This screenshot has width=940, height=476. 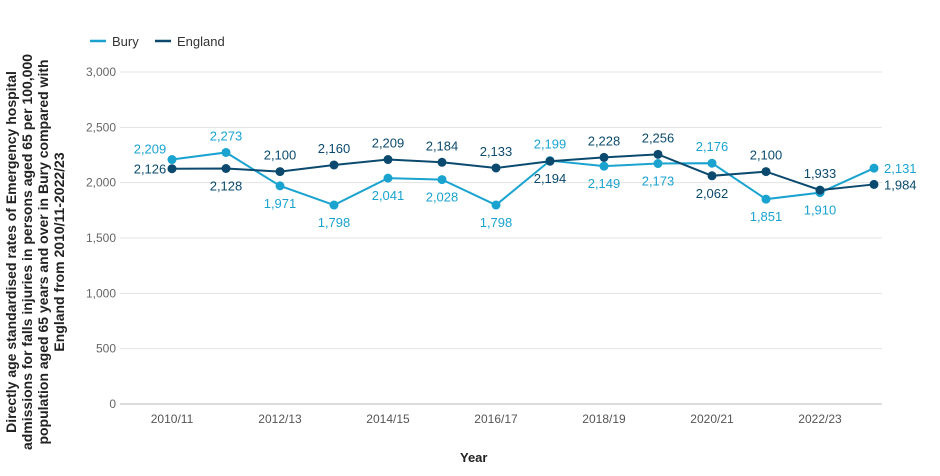 I want to click on data-label: 1,910, so click(x=820, y=210).